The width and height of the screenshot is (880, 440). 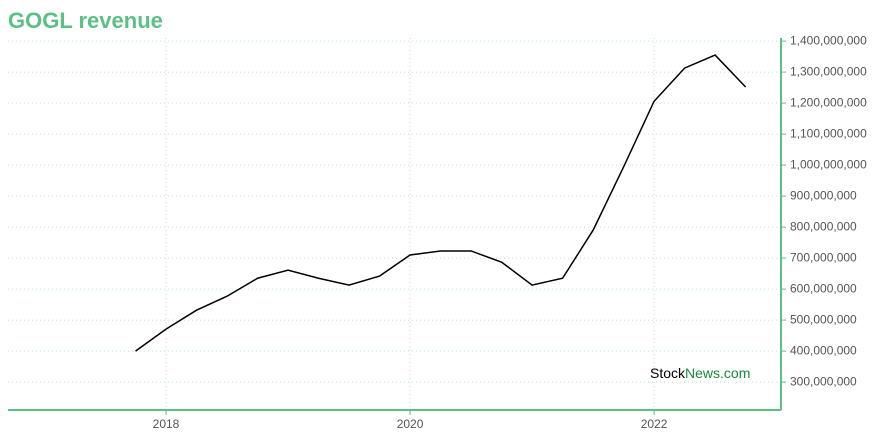 What do you see at coordinates (828, 71) in the screenshot?
I see `y-tick-label: 1,300,000,000` at bounding box center [828, 71].